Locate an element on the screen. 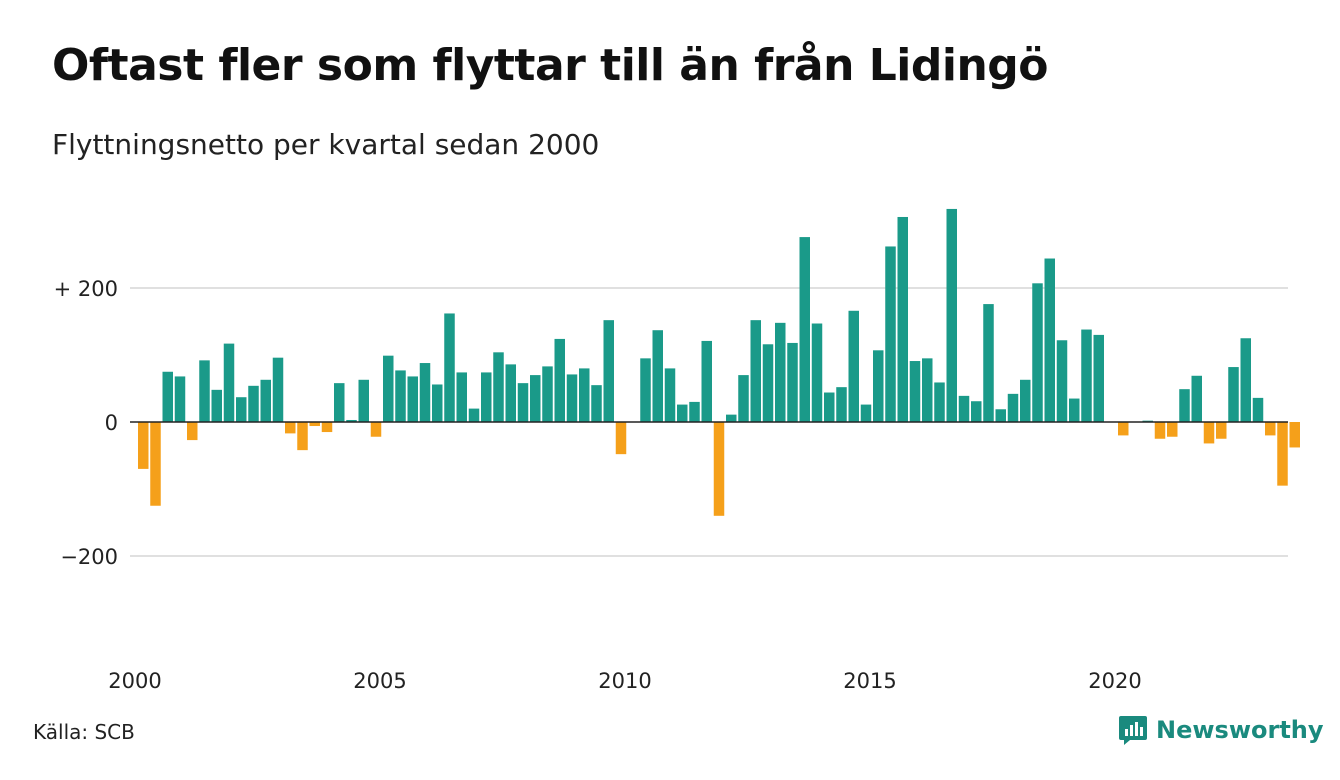  x-tick-label: 2000 is located at coordinates (134, 681).